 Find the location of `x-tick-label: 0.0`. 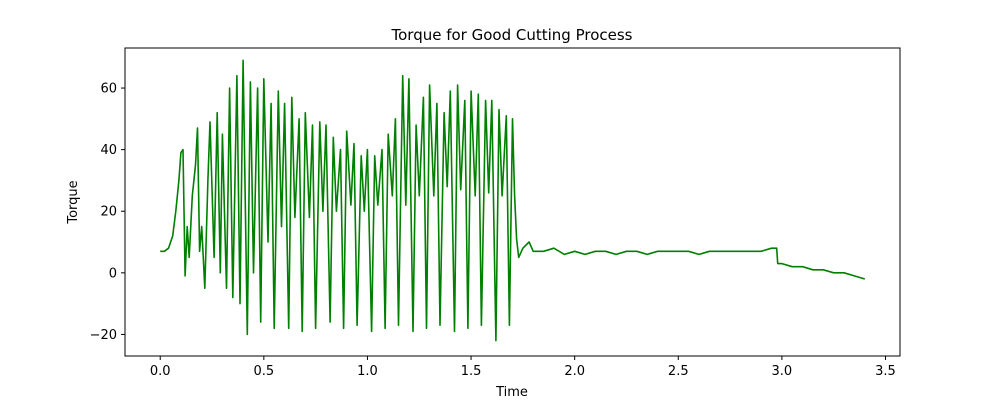

x-tick-label: 0.0 is located at coordinates (160, 371).